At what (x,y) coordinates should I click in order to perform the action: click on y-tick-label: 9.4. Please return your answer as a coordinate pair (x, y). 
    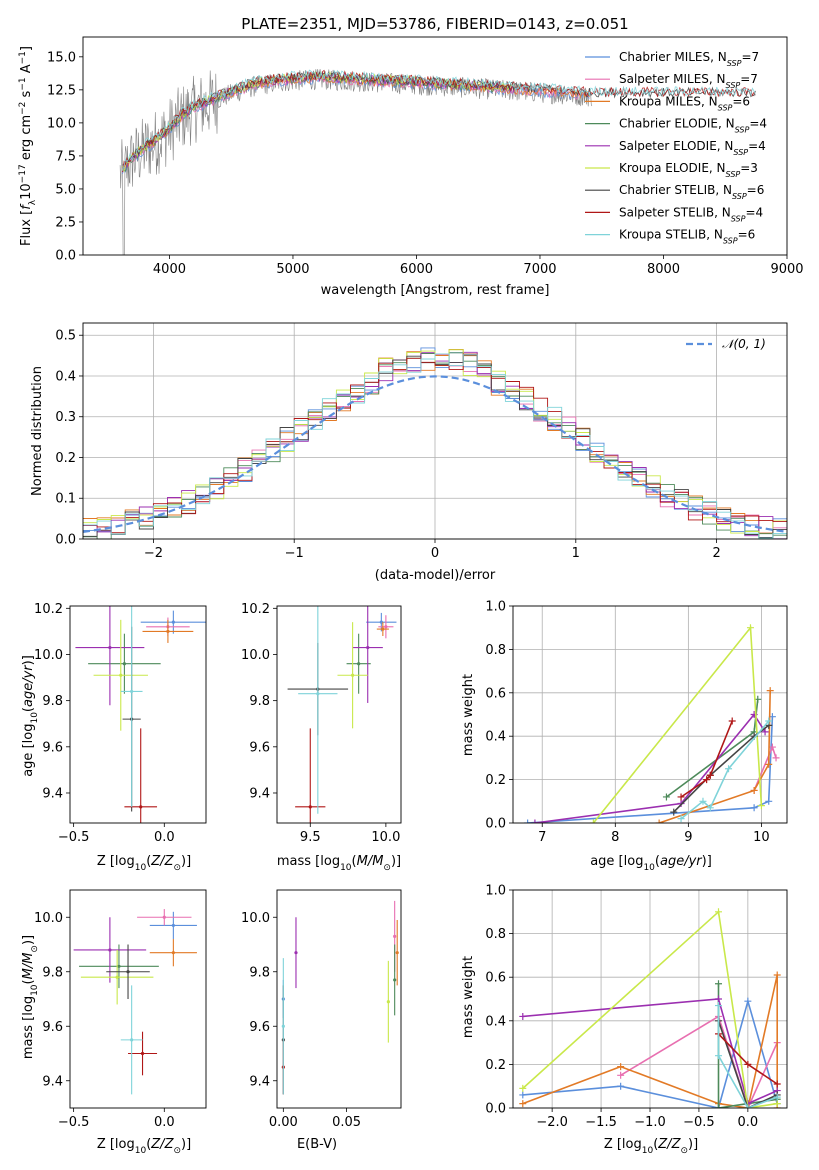
    Looking at the image, I should click on (52, 1081).